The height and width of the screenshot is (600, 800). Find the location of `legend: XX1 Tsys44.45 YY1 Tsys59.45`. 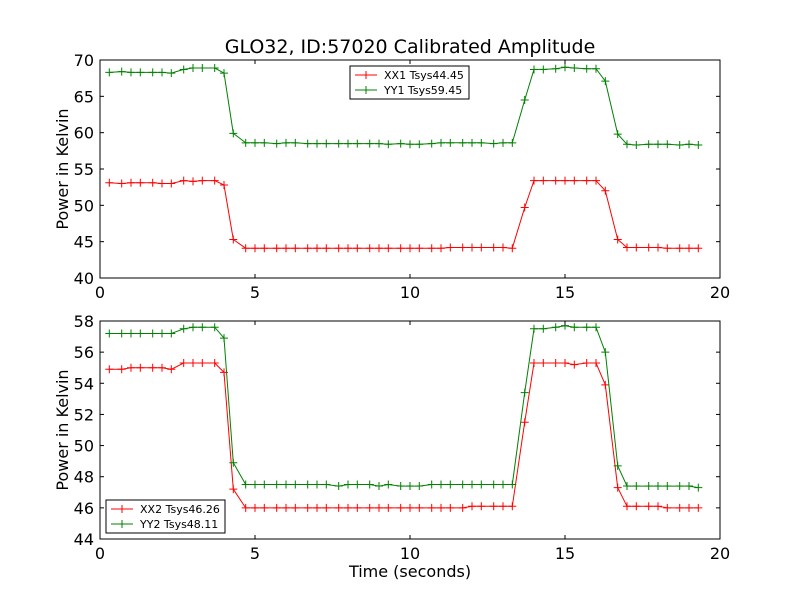

legend: XX1 Tsys44.45 YY1 Tsys59.45 is located at coordinates (409, 82).